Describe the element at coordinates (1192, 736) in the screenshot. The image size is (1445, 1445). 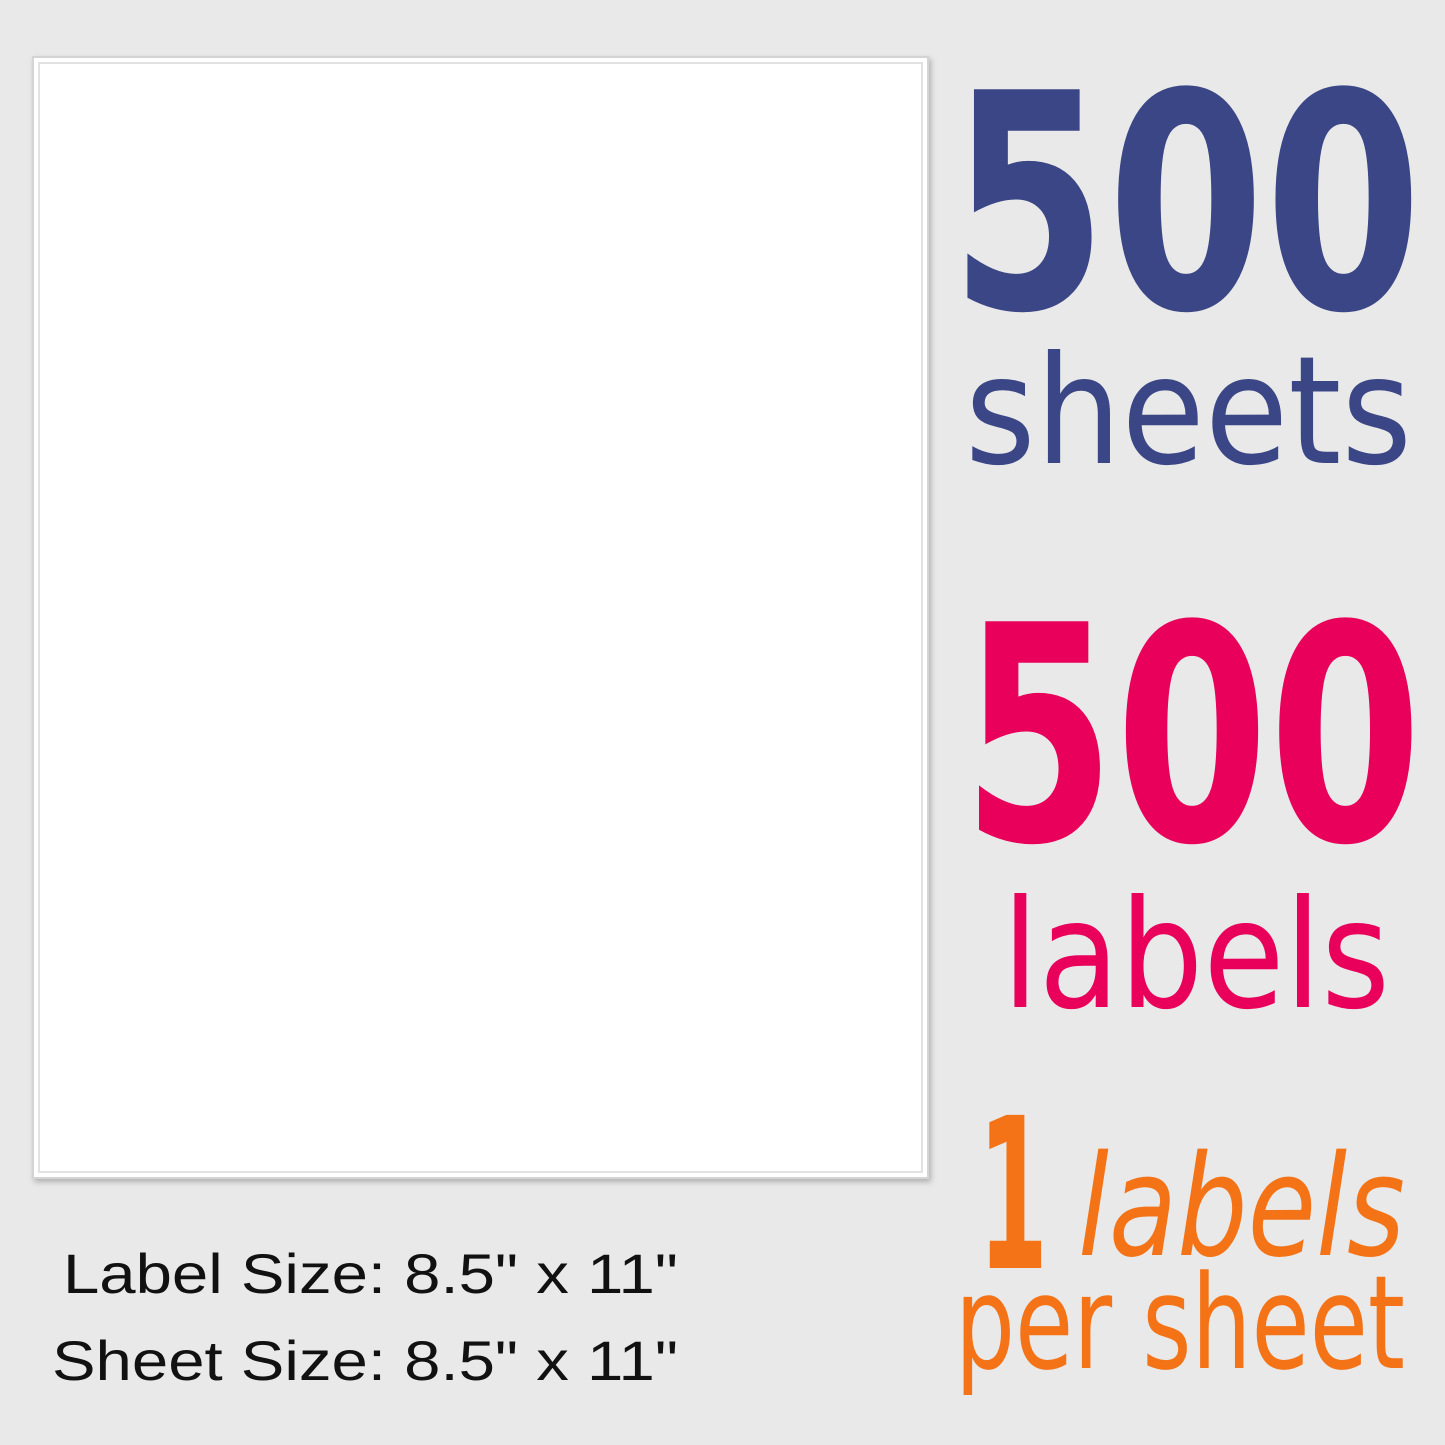
I see `label-count-number: 500` at that location.